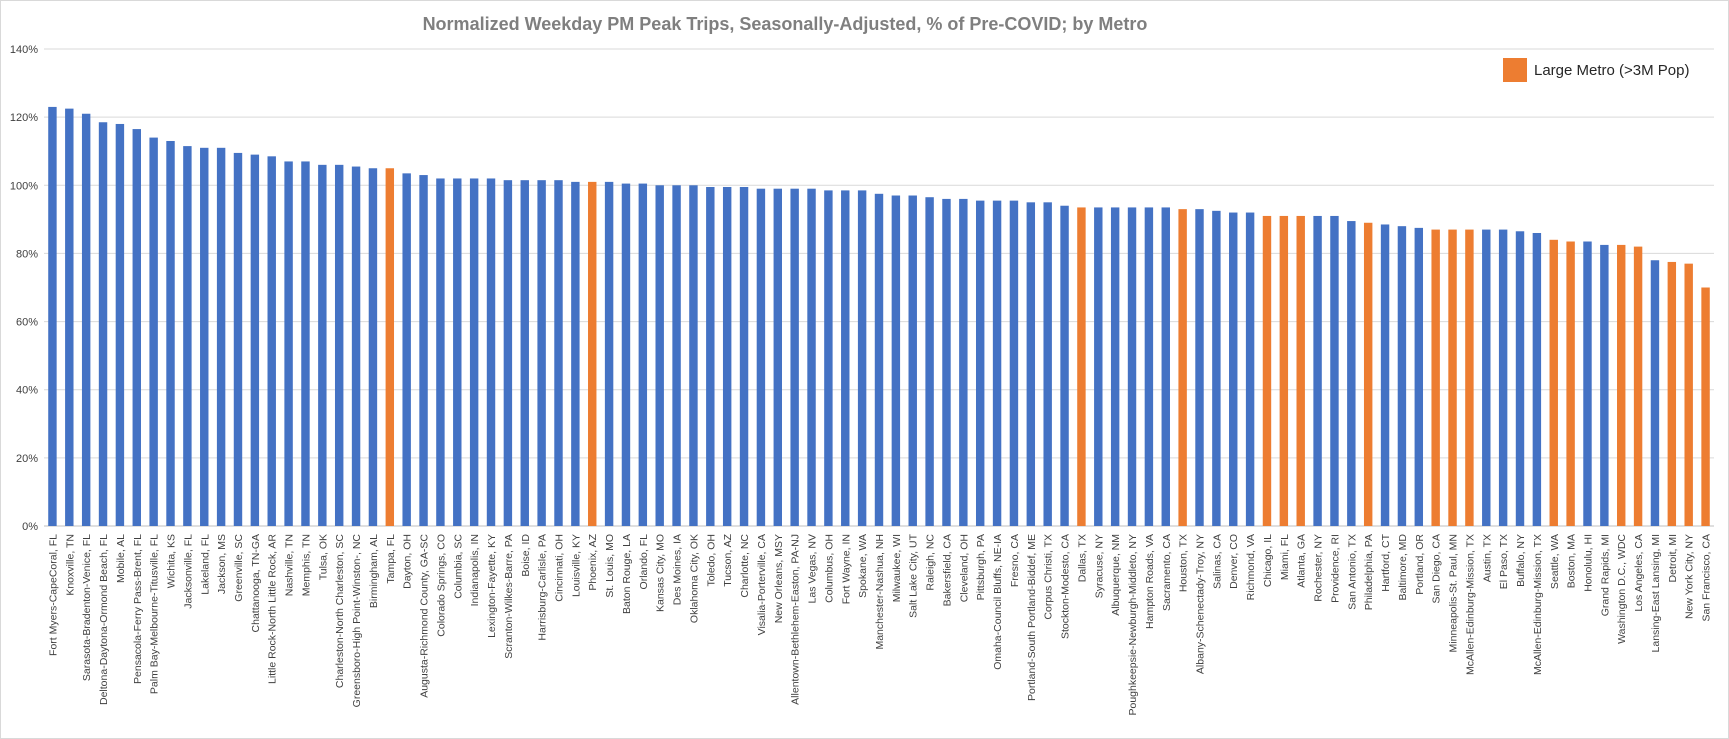 The width and height of the screenshot is (1729, 739). What do you see at coordinates (1690, 576) in the screenshot?
I see `x-category-label: New York City, NY` at bounding box center [1690, 576].